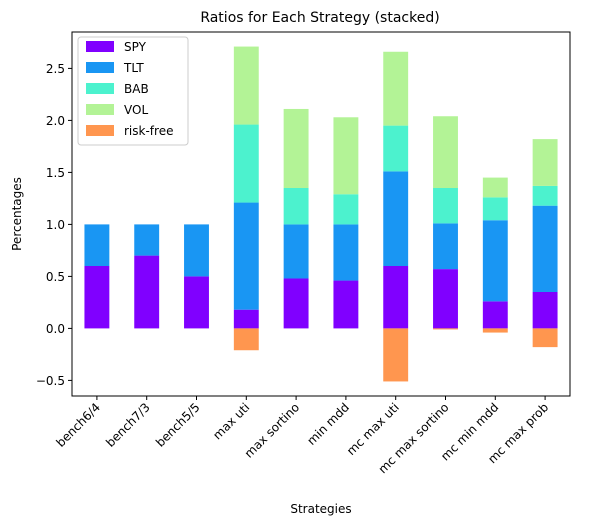 The width and height of the screenshot is (591, 525). I want to click on bar-risk-free-max-uti, so click(246, 339).